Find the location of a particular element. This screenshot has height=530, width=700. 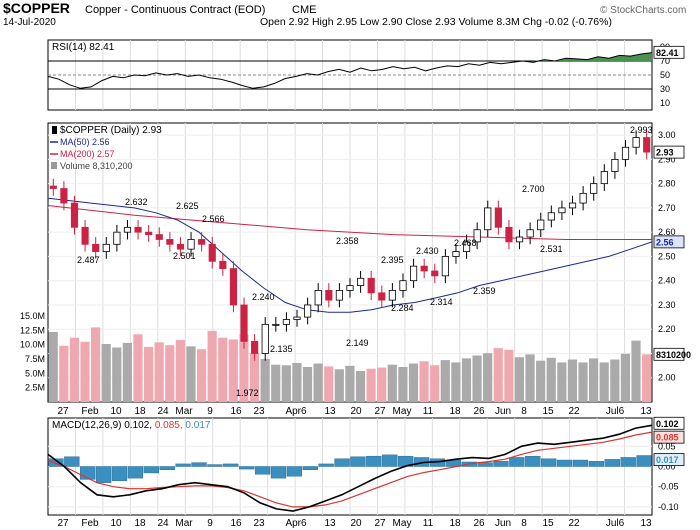

legend-ma50: MA(50) 2.56 is located at coordinates (85, 142).